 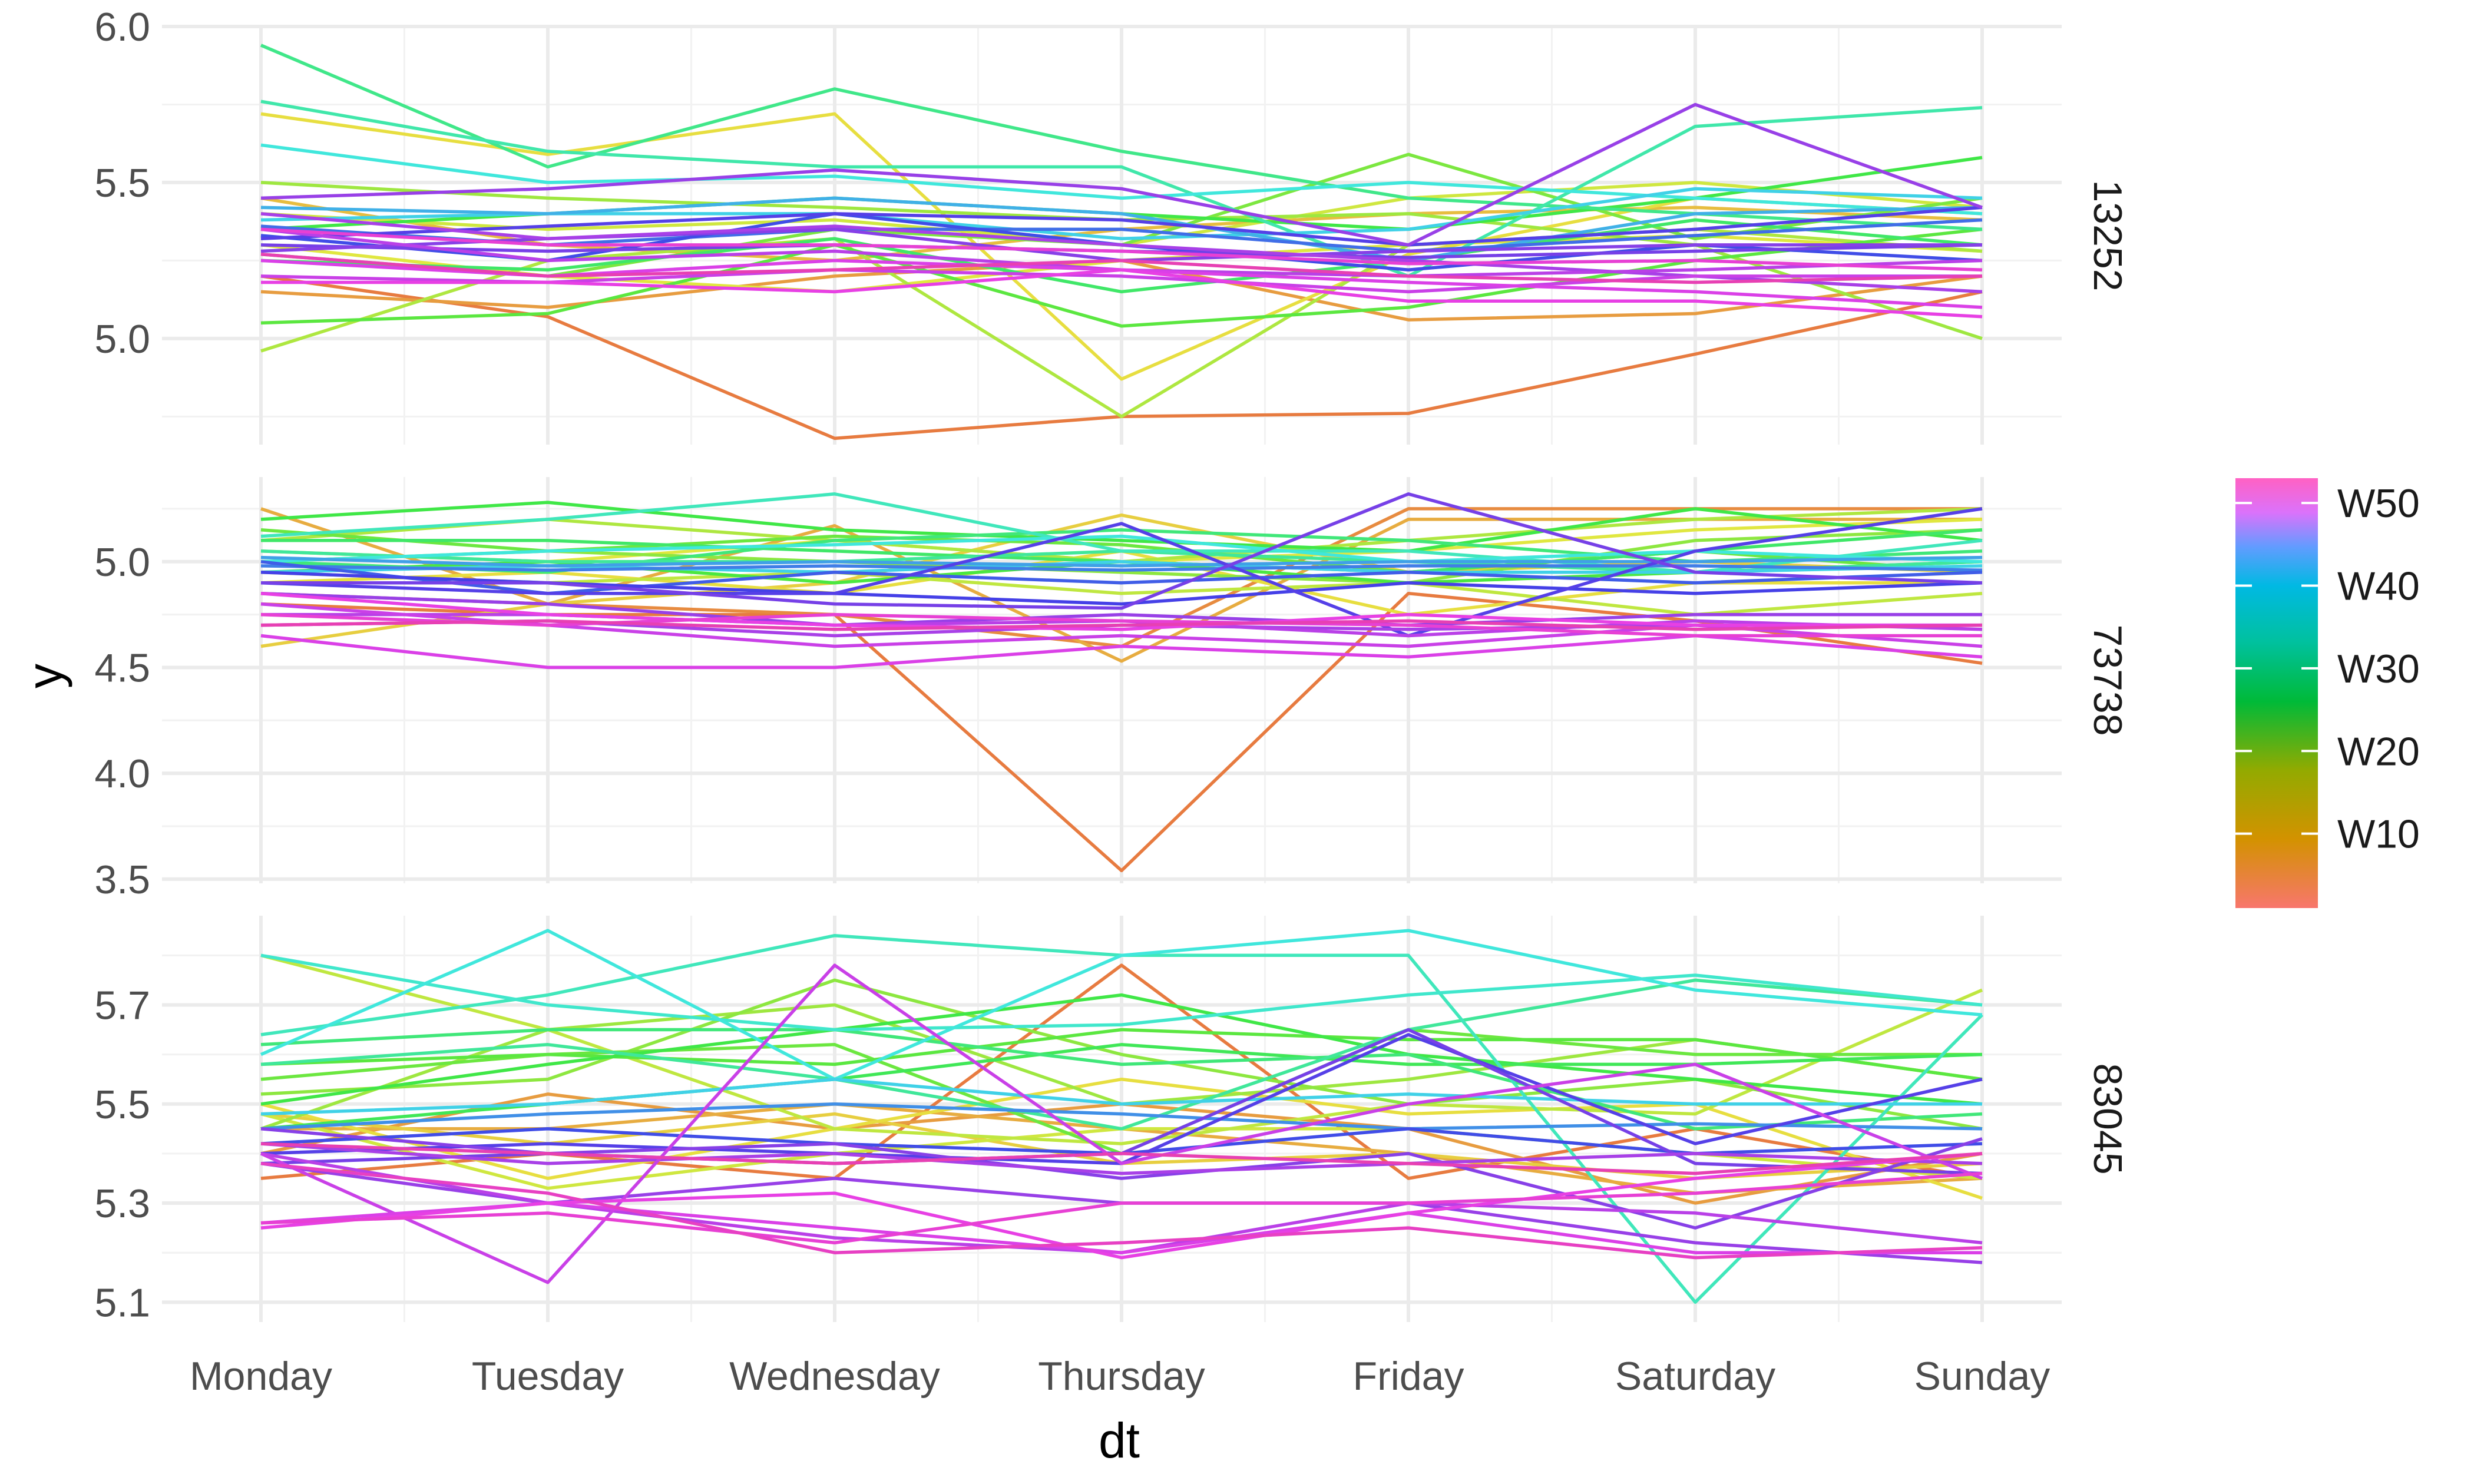 What do you see at coordinates (2107, 1118) in the screenshot?
I see `facet-strip-label: 83045` at bounding box center [2107, 1118].